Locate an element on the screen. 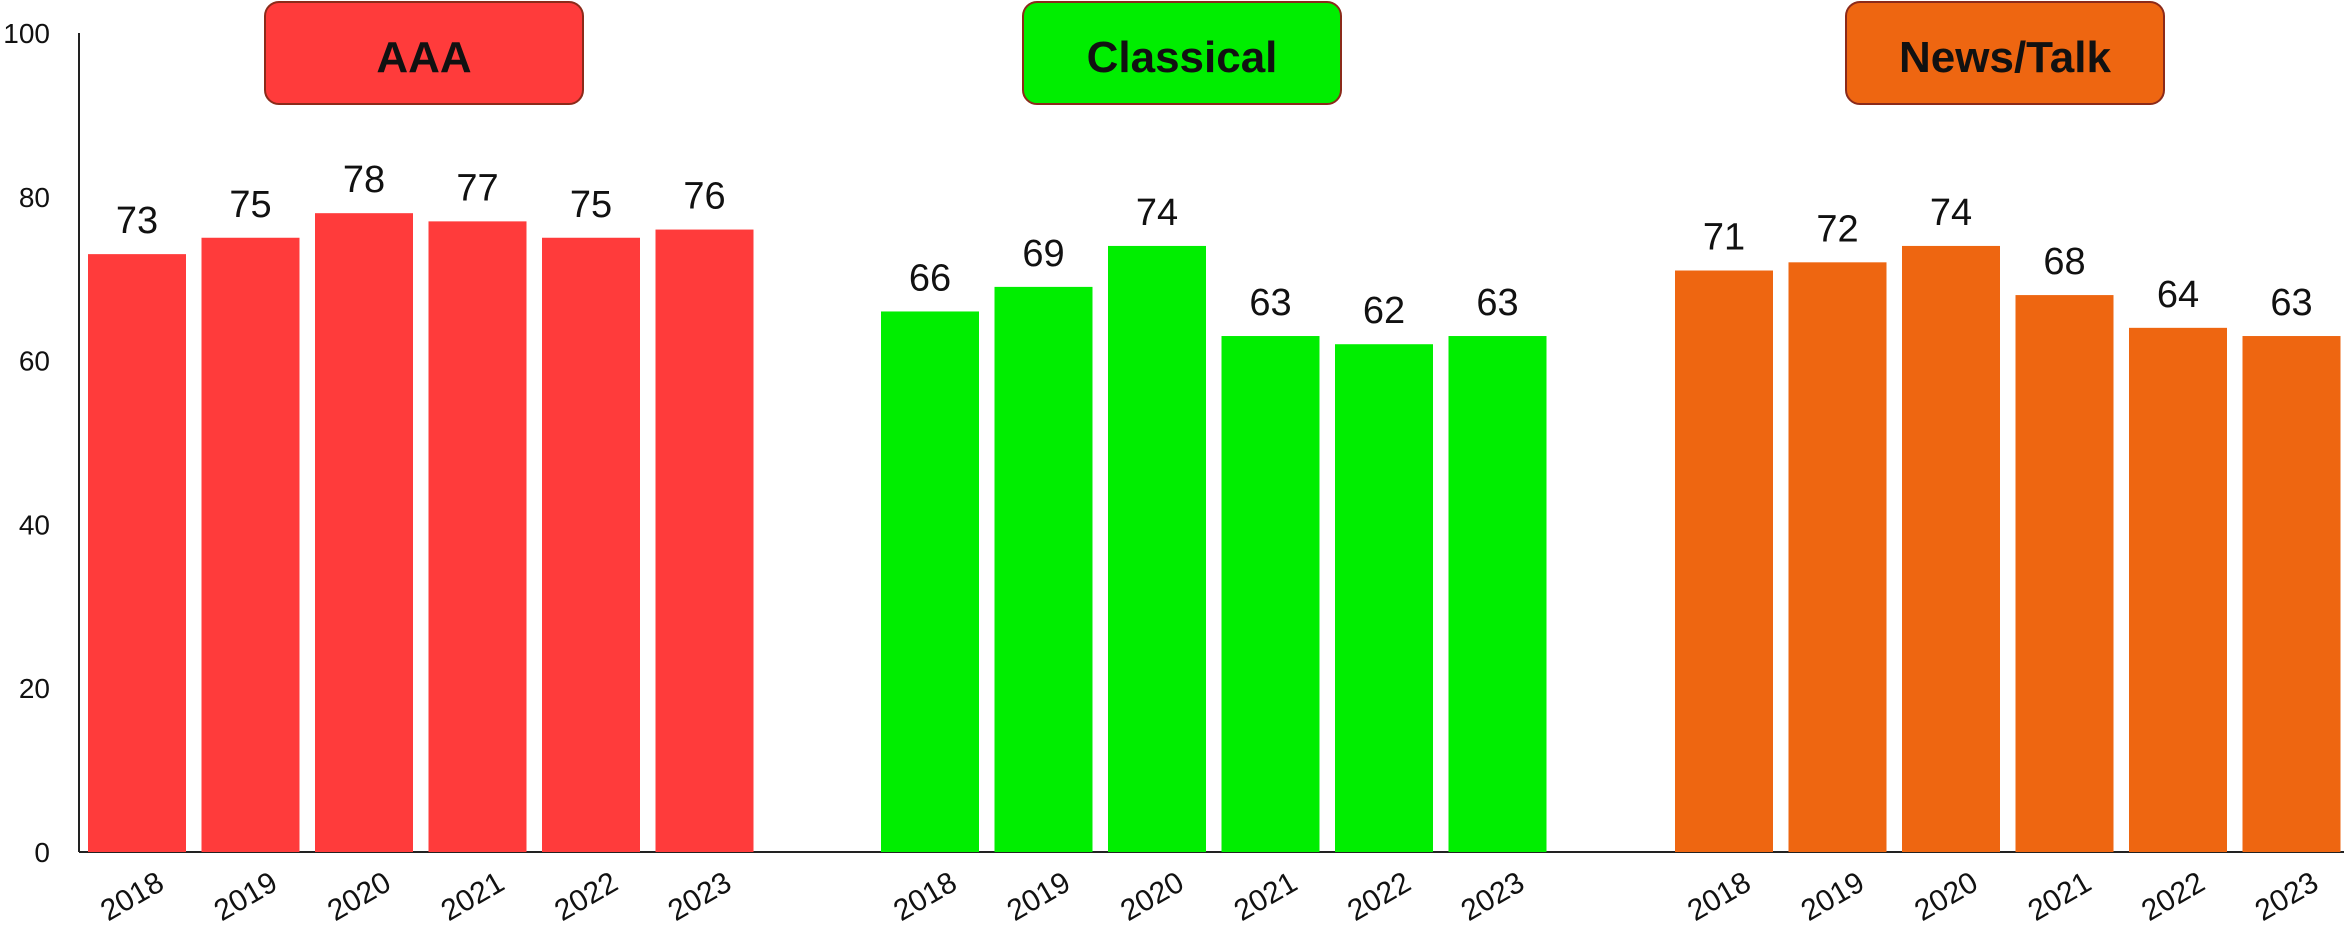 Image resolution: width=2344 pixels, height=940 pixels. data-label: 64 is located at coordinates (2178, 295).